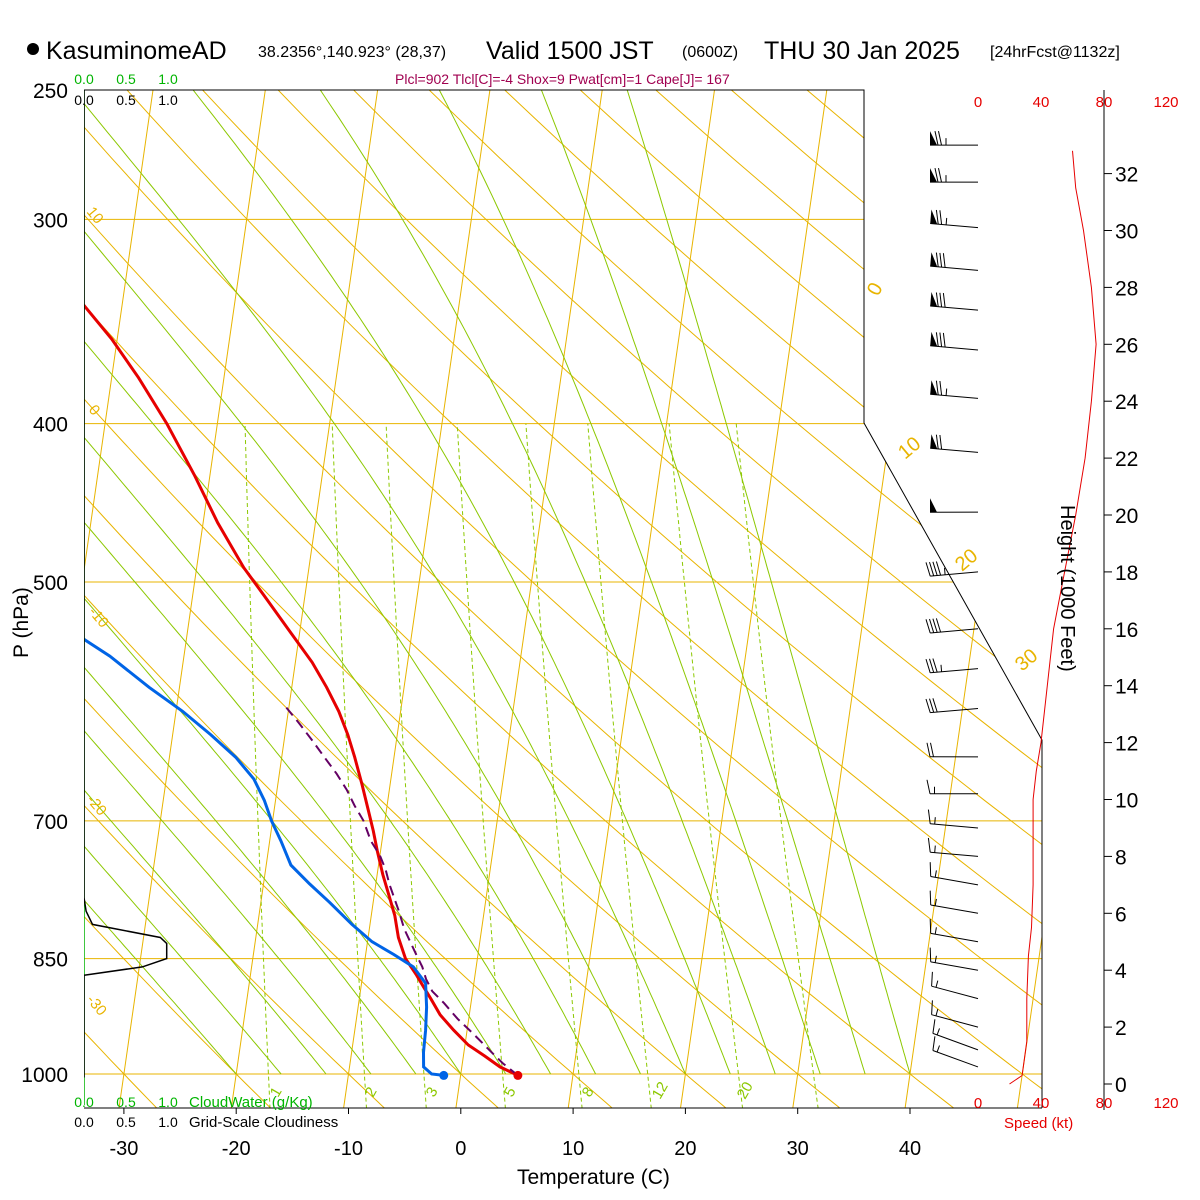 This screenshot has height=1200, width=1200. What do you see at coordinates (251, 1102) in the screenshot?
I see `cloudwater-title: CloudWater (g/Kg)` at bounding box center [251, 1102].